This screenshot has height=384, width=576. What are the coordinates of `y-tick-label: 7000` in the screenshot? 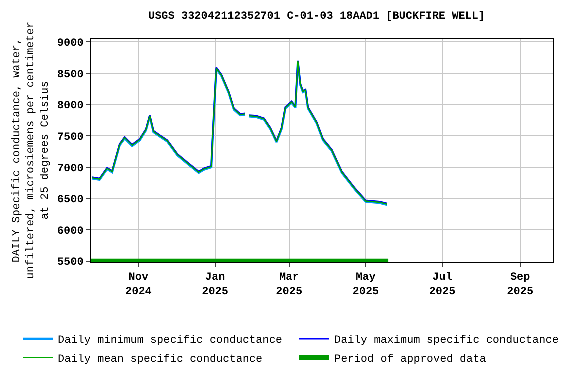 It's located at (70, 169).